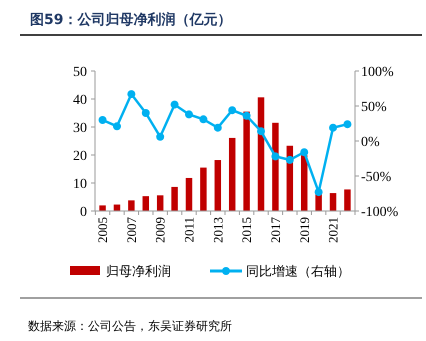 The width and height of the screenshot is (426, 341). Describe the element at coordinates (218, 230) in the screenshot. I see `x-tick-label: 2013` at that location.